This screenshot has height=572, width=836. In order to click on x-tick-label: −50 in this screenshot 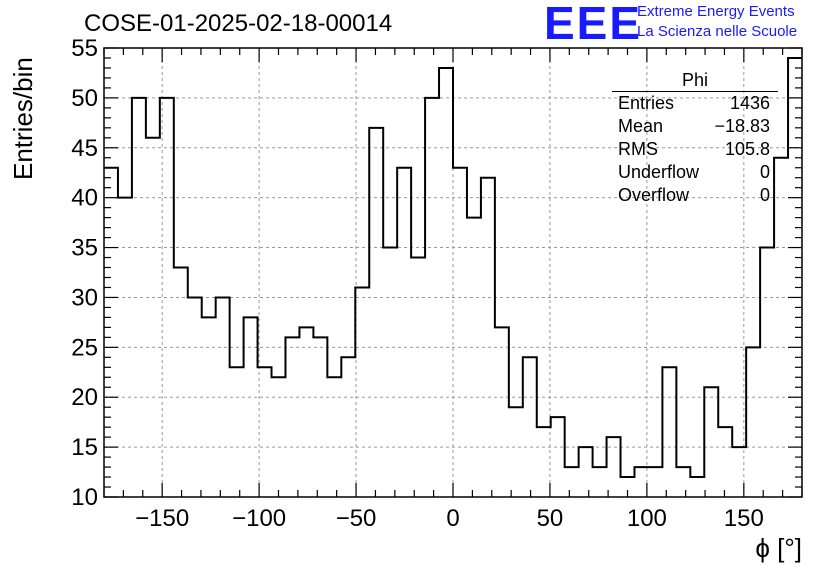, I will do `click(356, 518)`.